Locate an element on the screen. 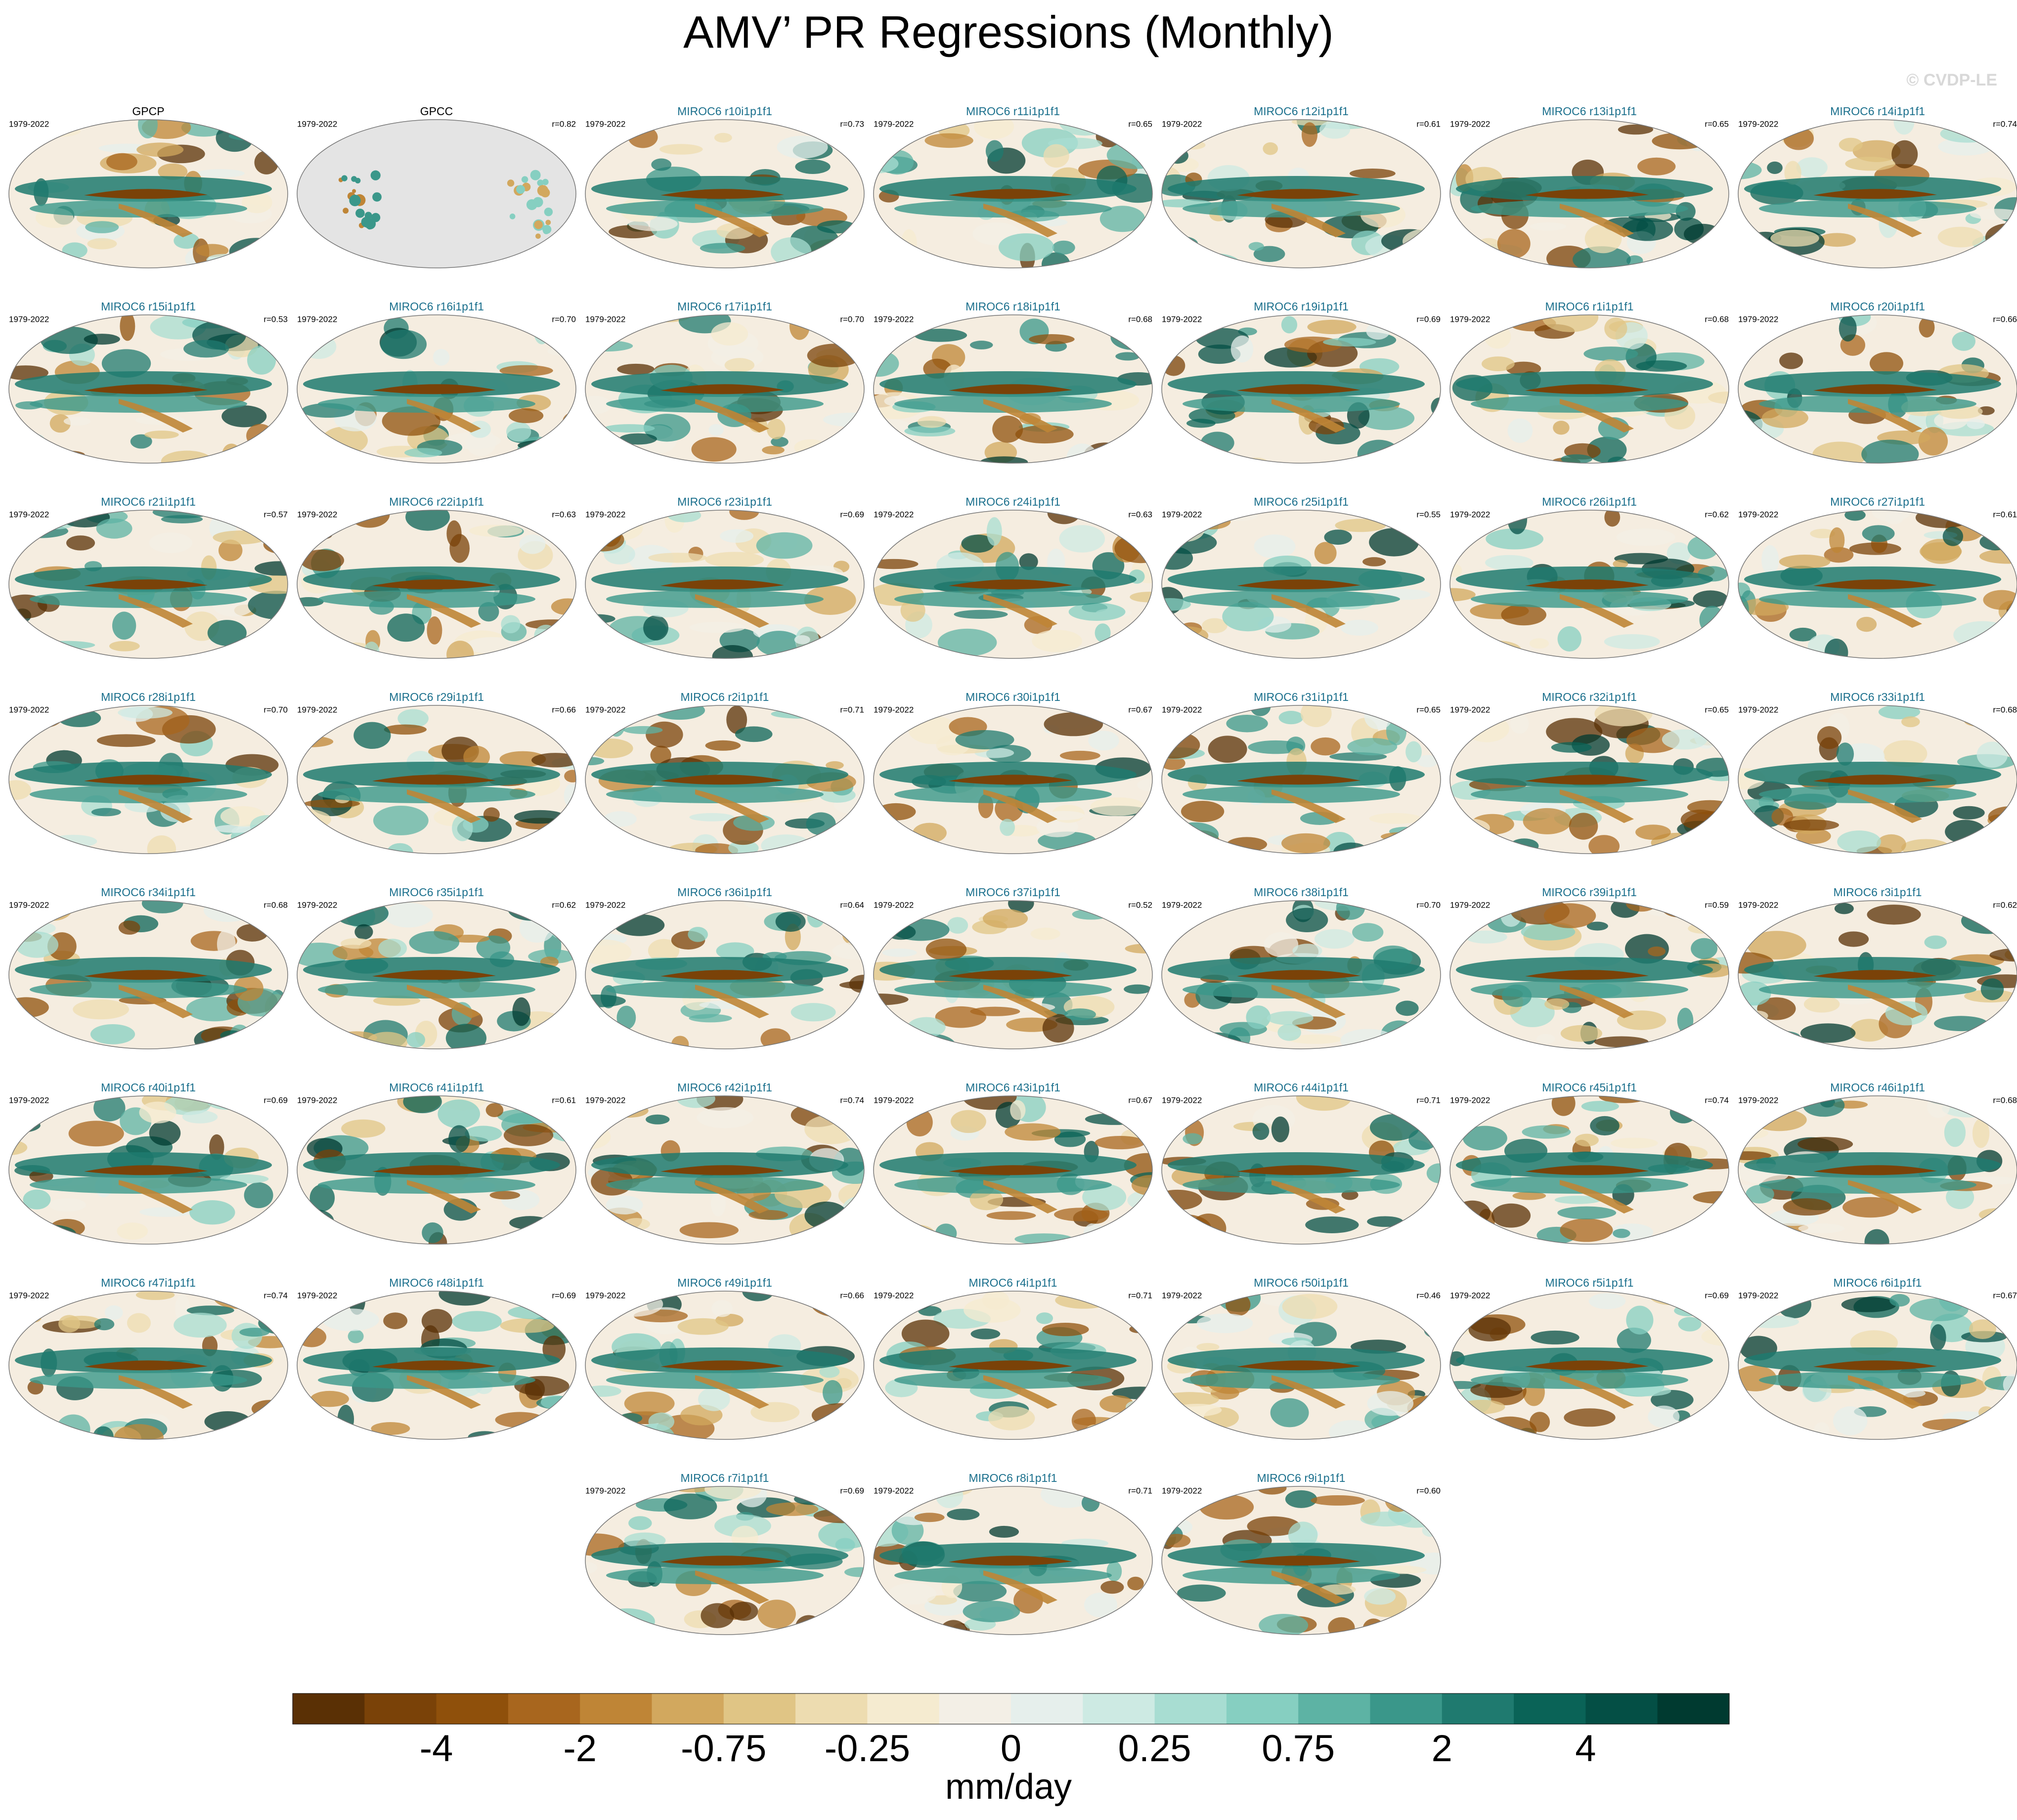 Image resolution: width=2017 pixels, height=1820 pixels. map-panel: MIROC6 r26i1p1f1 1979-2022 r=0.62 is located at coordinates (1589, 577).